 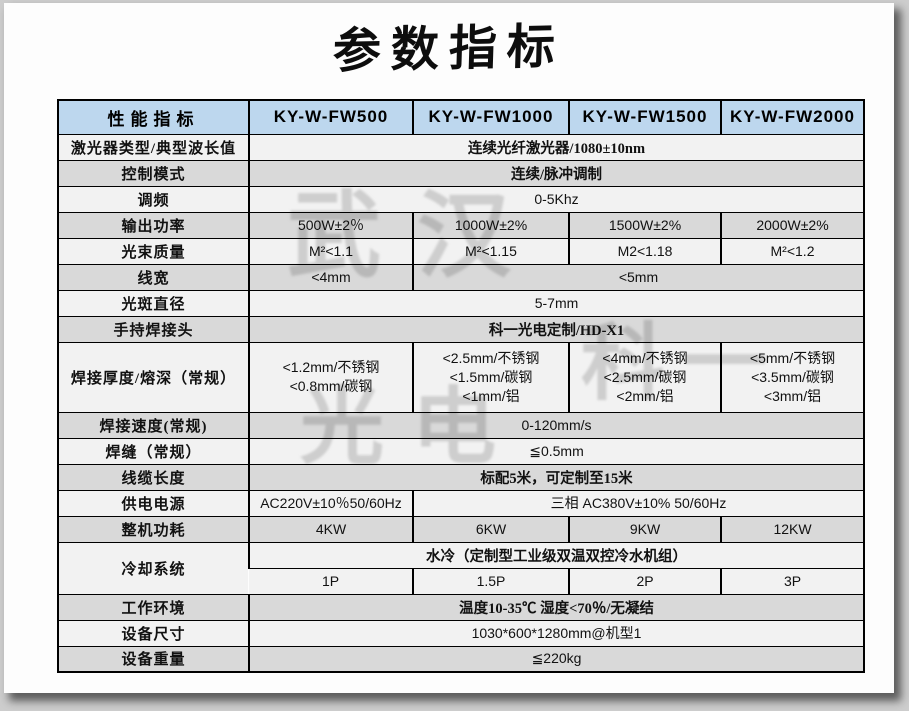 What do you see at coordinates (153, 328) in the screenshot?
I see `row-label: 手持焊接头` at bounding box center [153, 328].